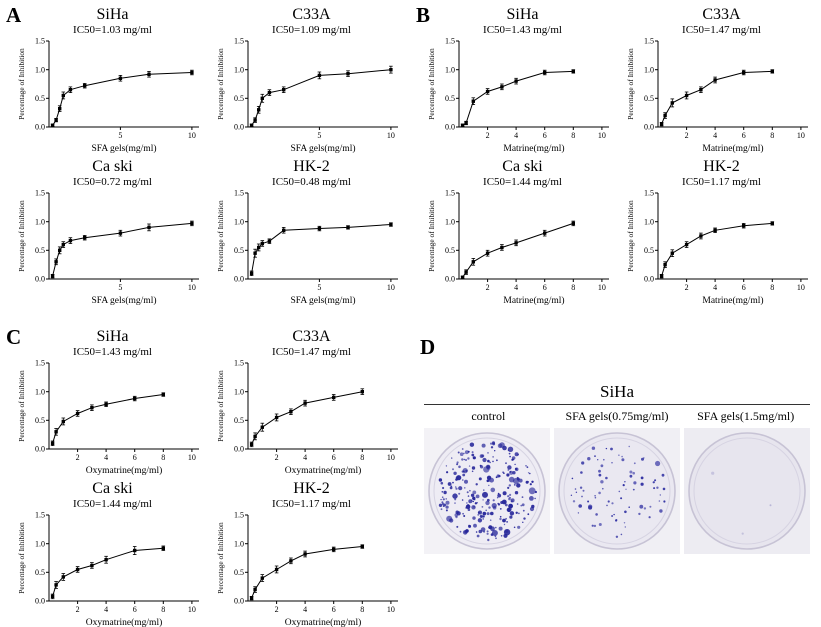 This screenshot has width=821, height=627. What do you see at coordinates (124, 622) in the screenshot?
I see `svg-text: Oxymatrine(mg/ml)` at bounding box center [124, 622].